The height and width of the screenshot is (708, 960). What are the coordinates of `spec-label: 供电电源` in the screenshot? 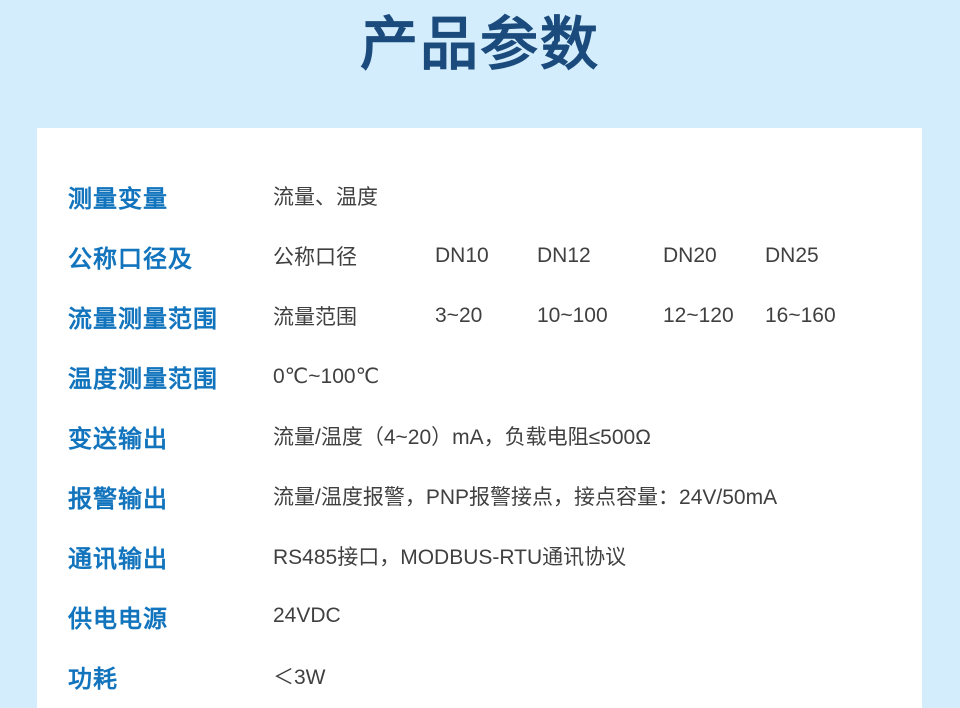 It's located at (118, 619).